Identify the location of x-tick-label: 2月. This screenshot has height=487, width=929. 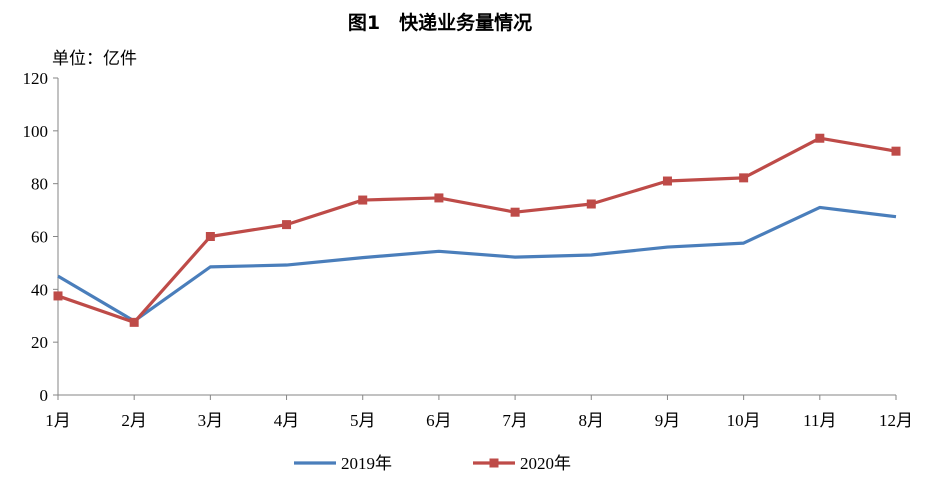
(134, 420).